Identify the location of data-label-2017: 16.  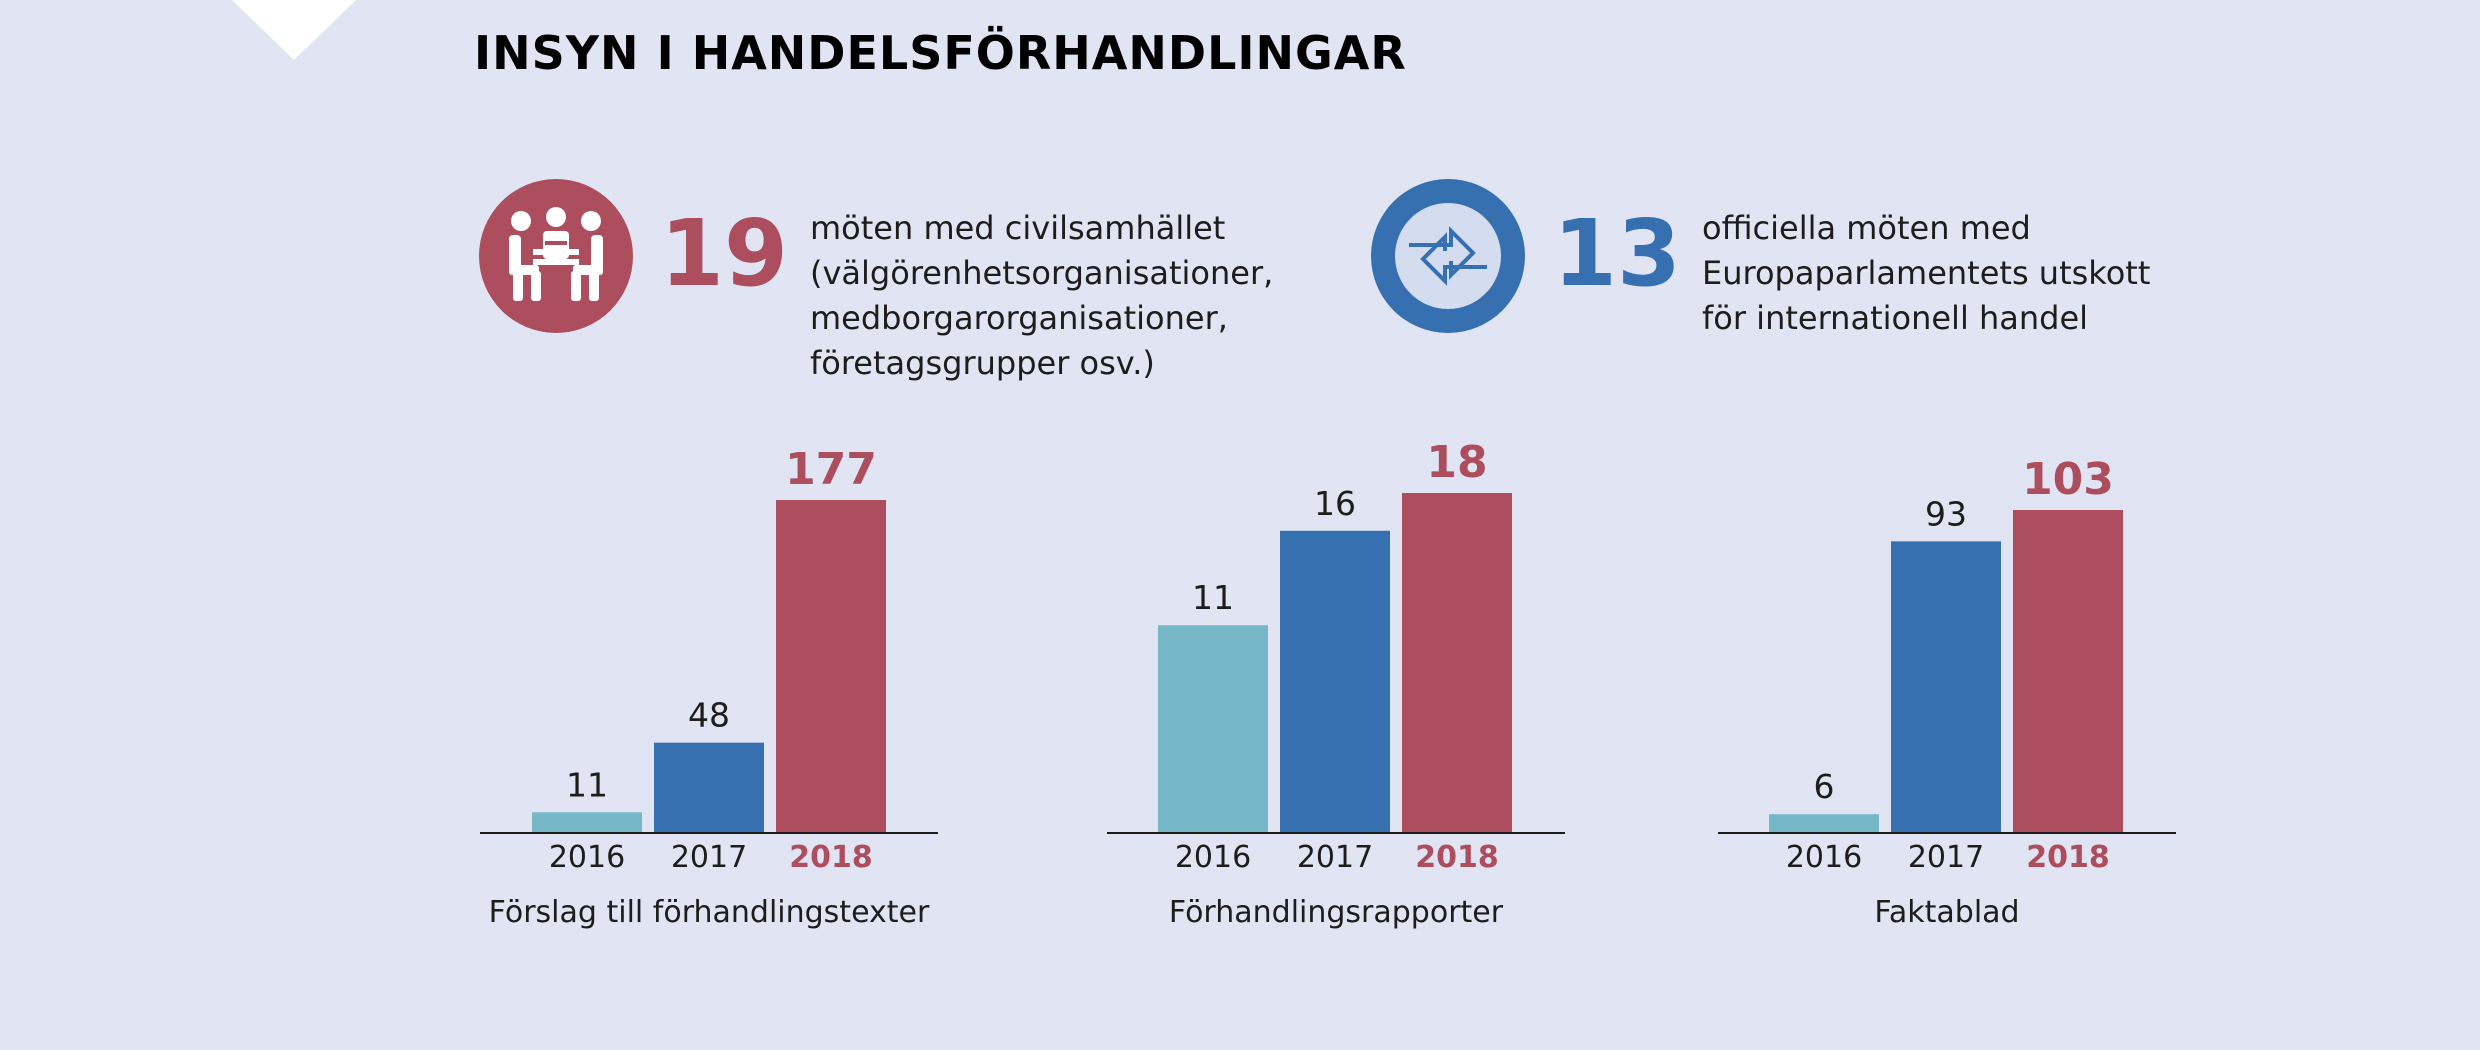
(1335, 503).